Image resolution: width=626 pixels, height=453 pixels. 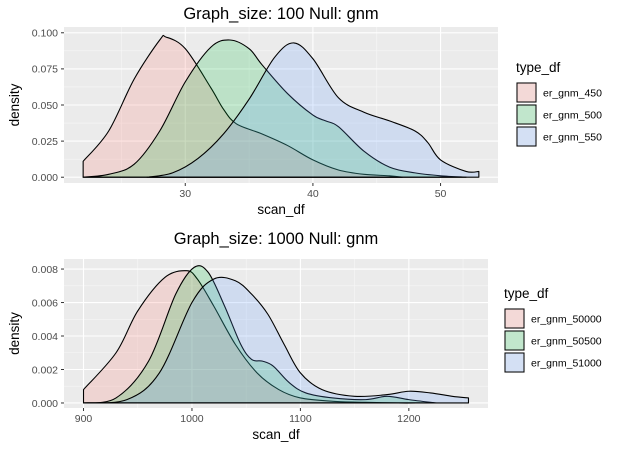 I want to click on legend-label-er_gnm_450: er_gnm_450, so click(x=572, y=94).